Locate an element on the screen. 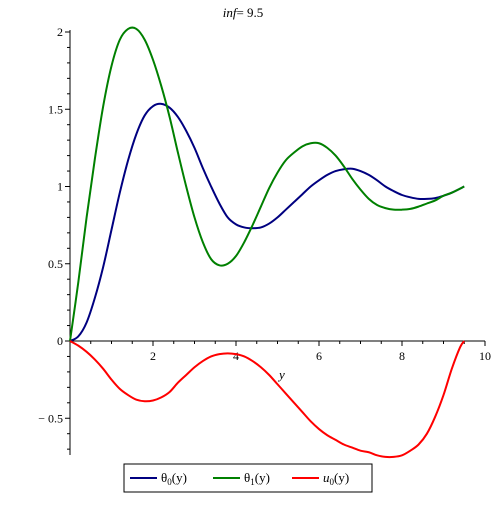  x-tick-label: 6 is located at coordinates (319, 356).